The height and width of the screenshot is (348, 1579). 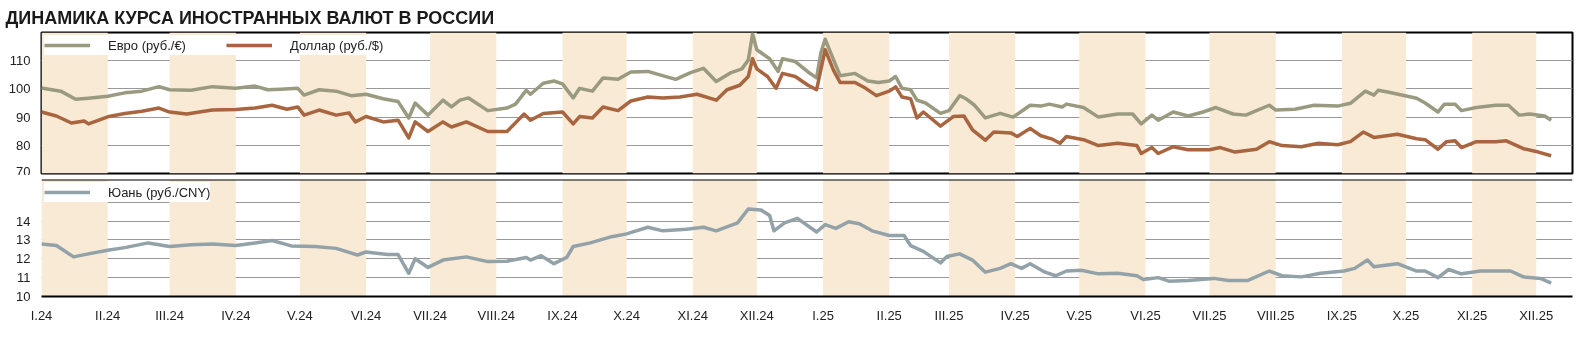 I want to click on x-tick-label: VIII.25, so click(x=1275, y=315).